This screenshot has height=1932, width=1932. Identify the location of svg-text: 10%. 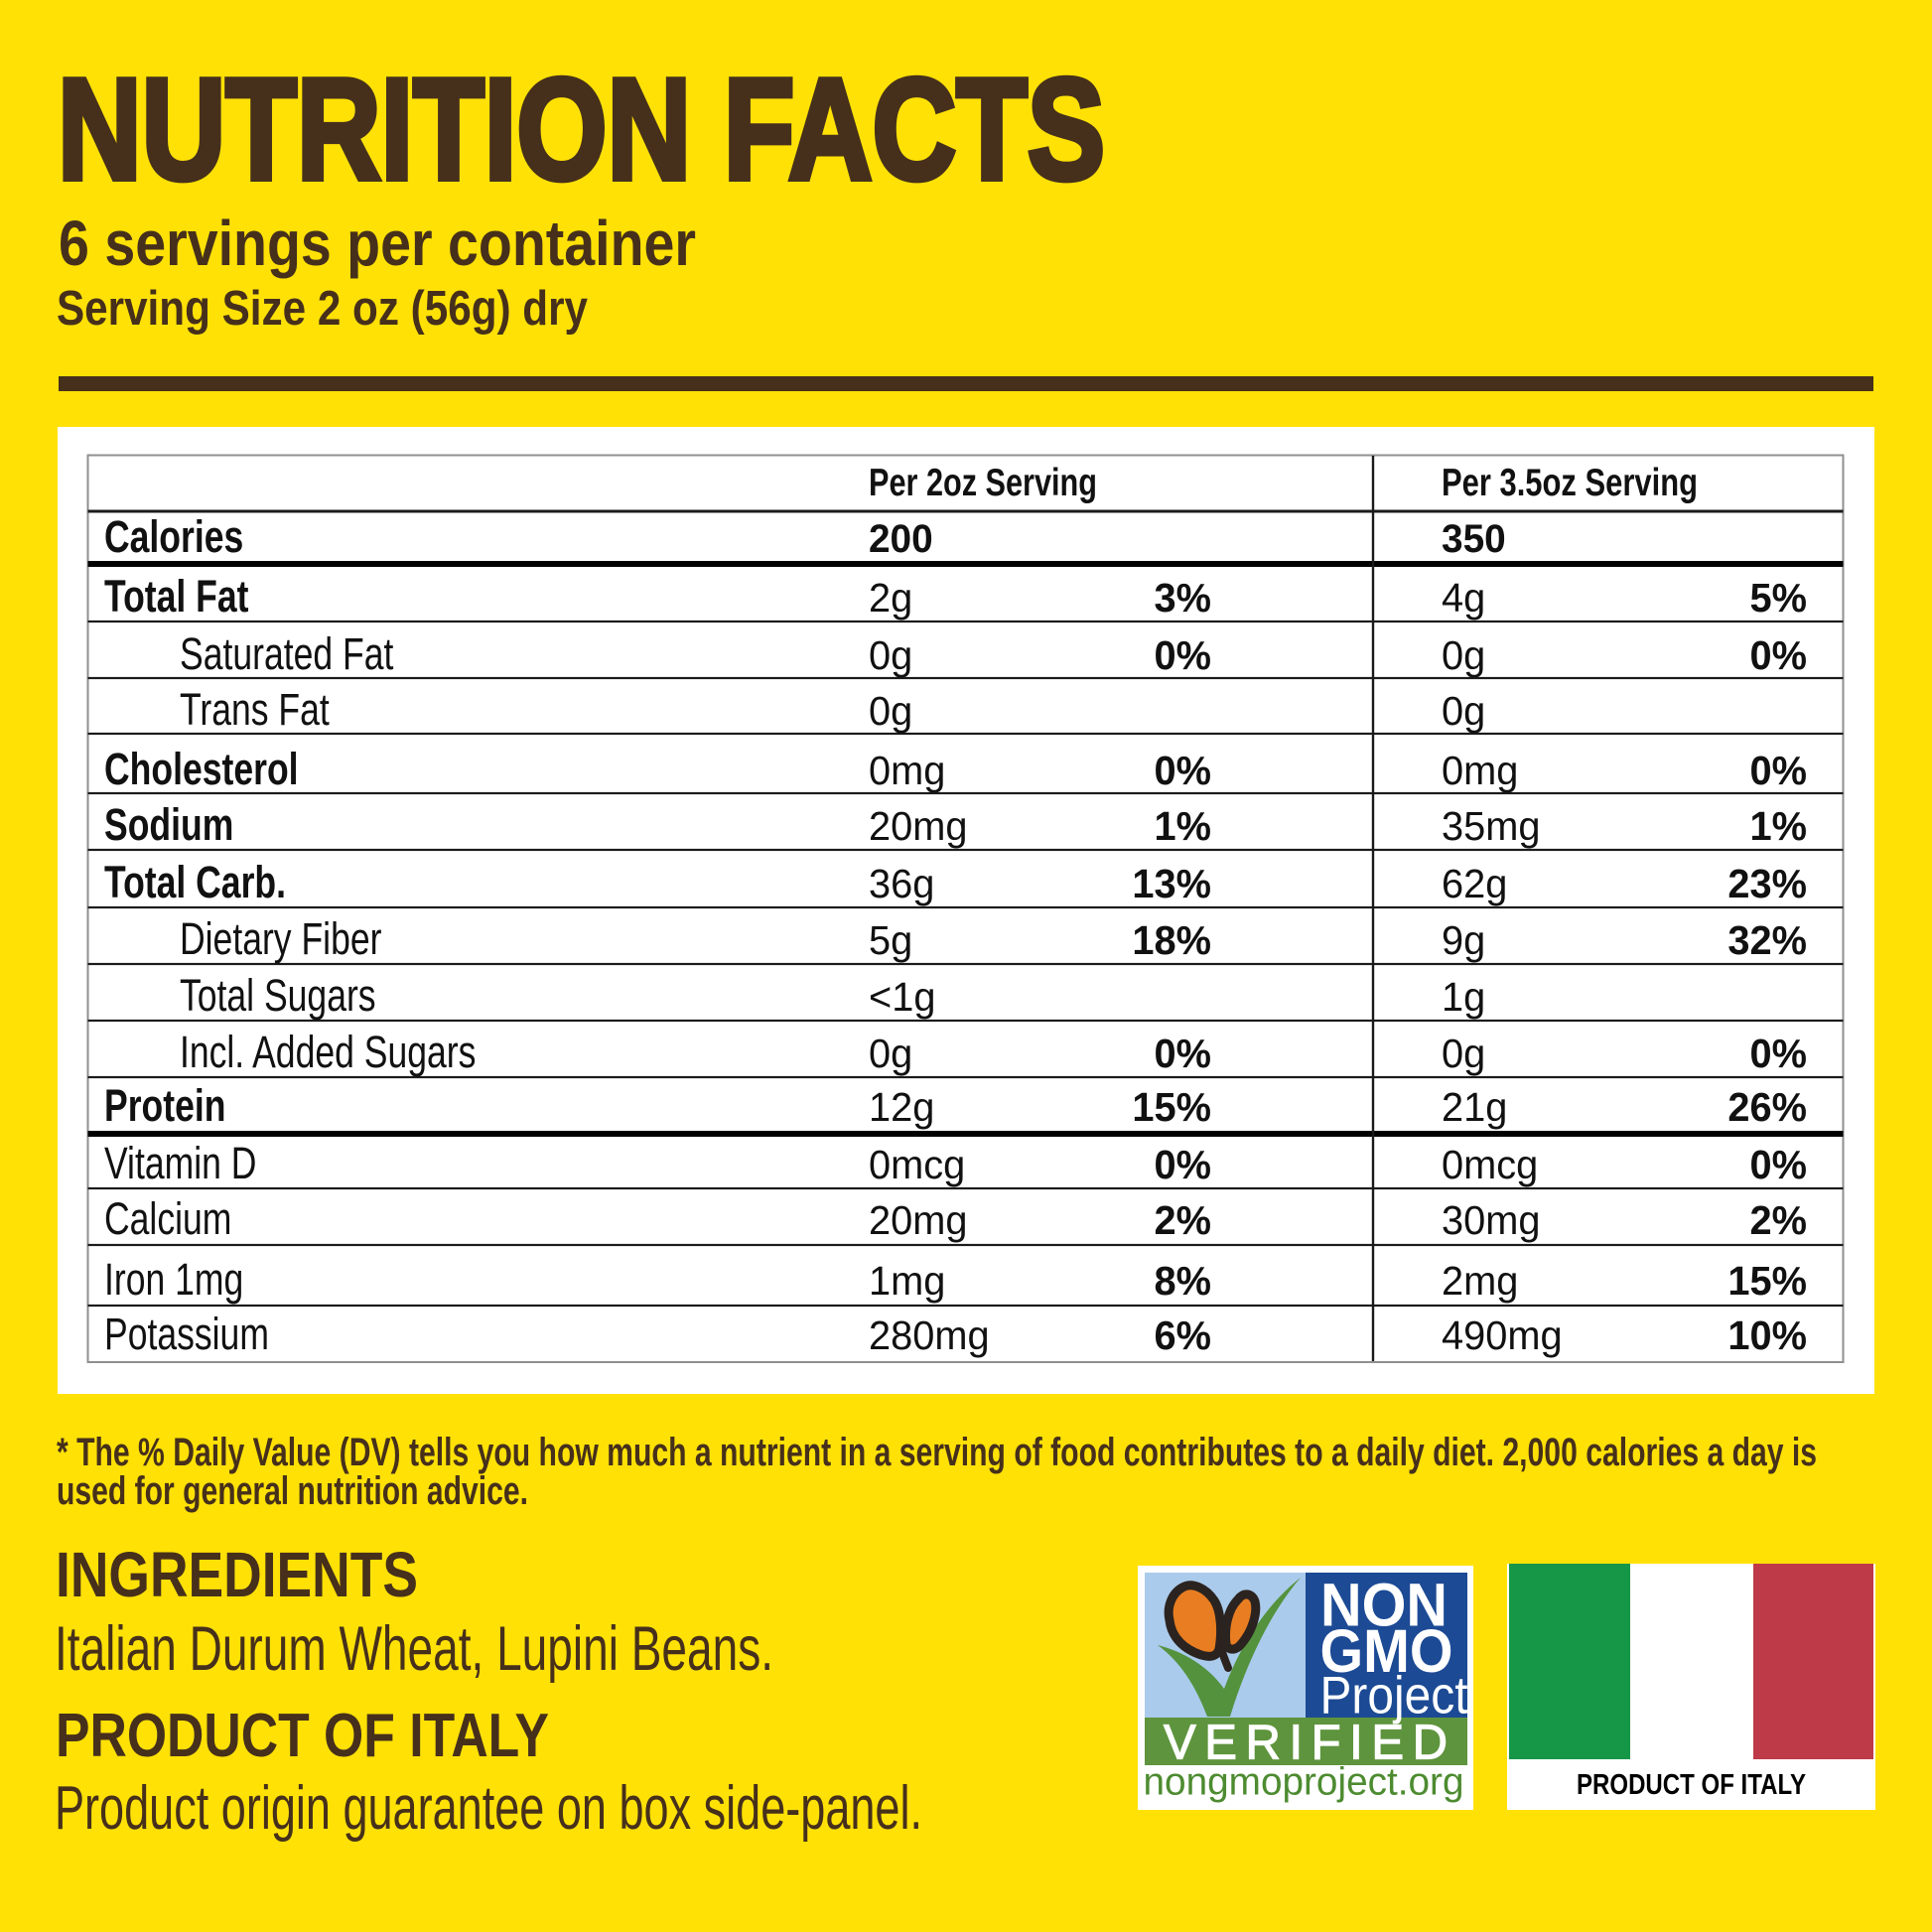
(1767, 1334).